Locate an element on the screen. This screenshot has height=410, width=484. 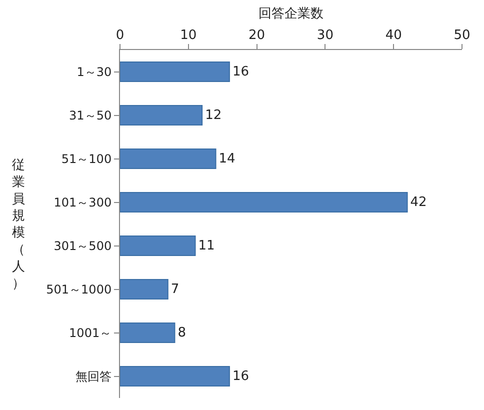
x-tick-label: 50 is located at coordinates (462, 35).